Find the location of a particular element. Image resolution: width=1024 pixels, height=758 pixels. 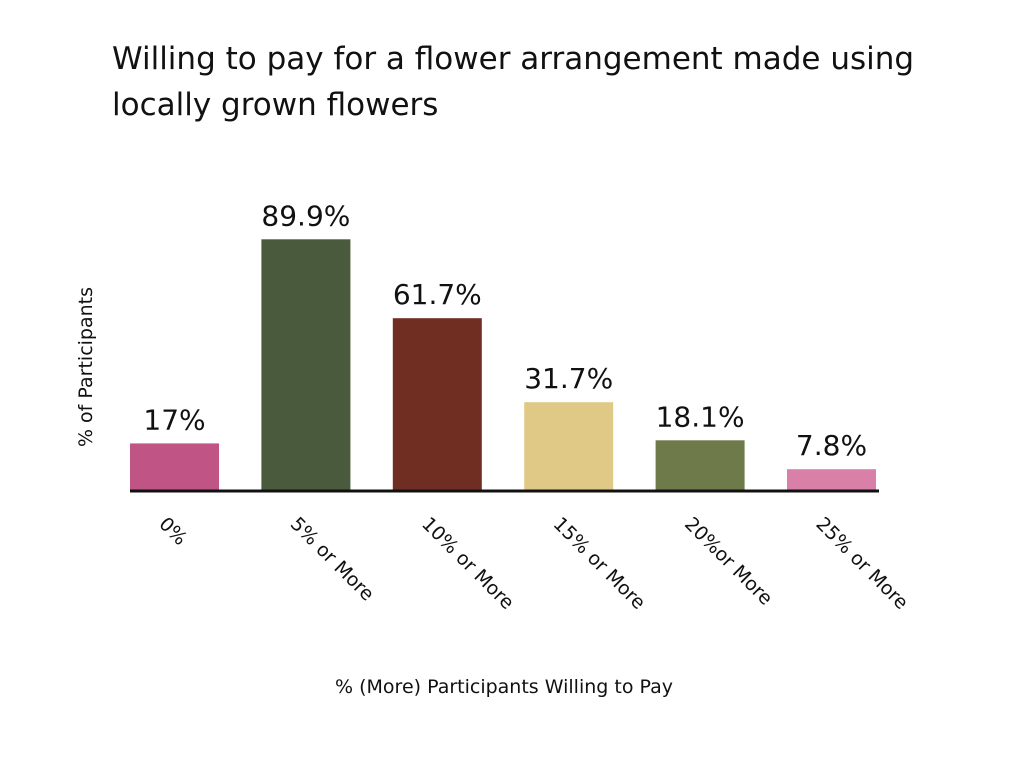

x-axis-title: % (More) Participants Willing to Pay is located at coordinates (504, 687).